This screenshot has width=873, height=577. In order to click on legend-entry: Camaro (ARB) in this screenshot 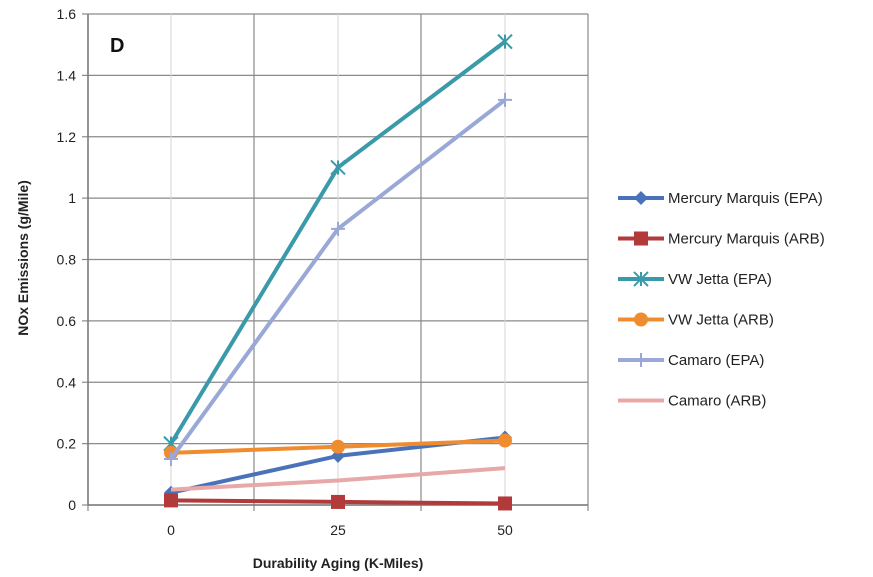, I will do `click(692, 401)`.